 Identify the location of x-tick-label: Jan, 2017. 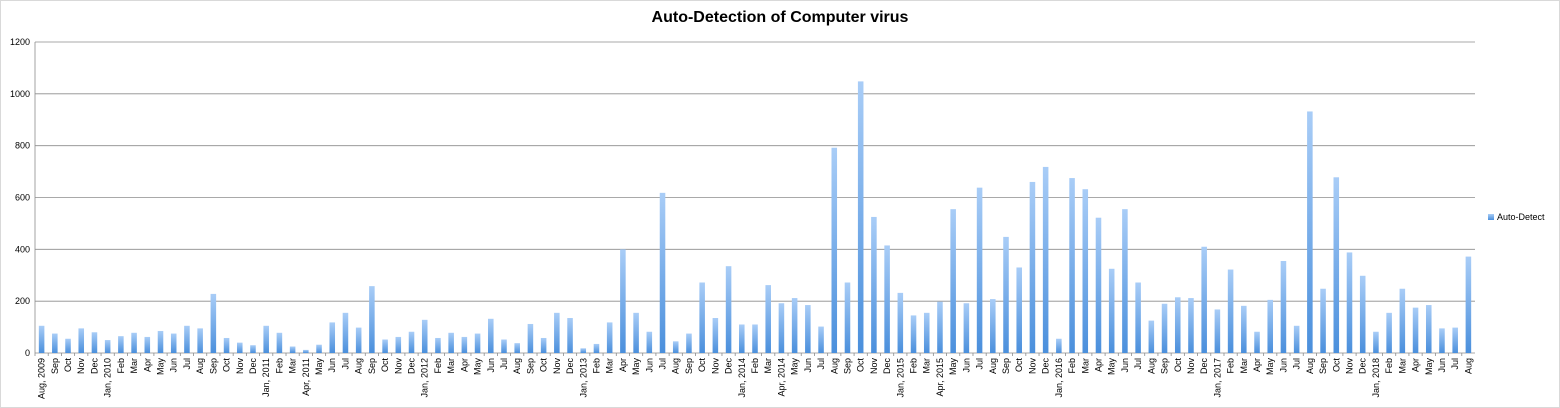
(1217, 378).